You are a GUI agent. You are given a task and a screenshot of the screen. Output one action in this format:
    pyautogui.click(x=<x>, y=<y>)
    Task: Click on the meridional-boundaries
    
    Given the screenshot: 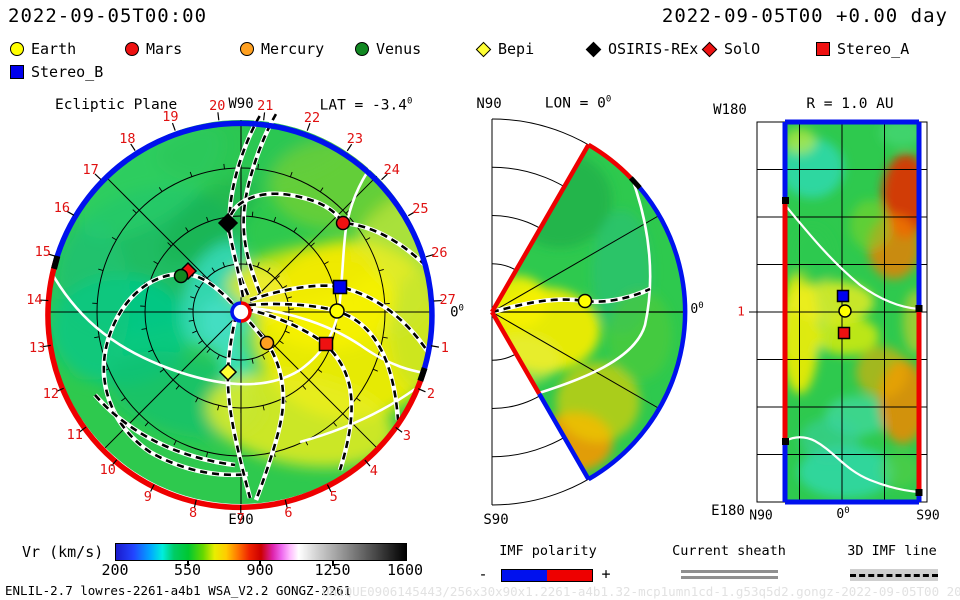 What is the action you would take?
    pyautogui.click(x=589, y=312)
    